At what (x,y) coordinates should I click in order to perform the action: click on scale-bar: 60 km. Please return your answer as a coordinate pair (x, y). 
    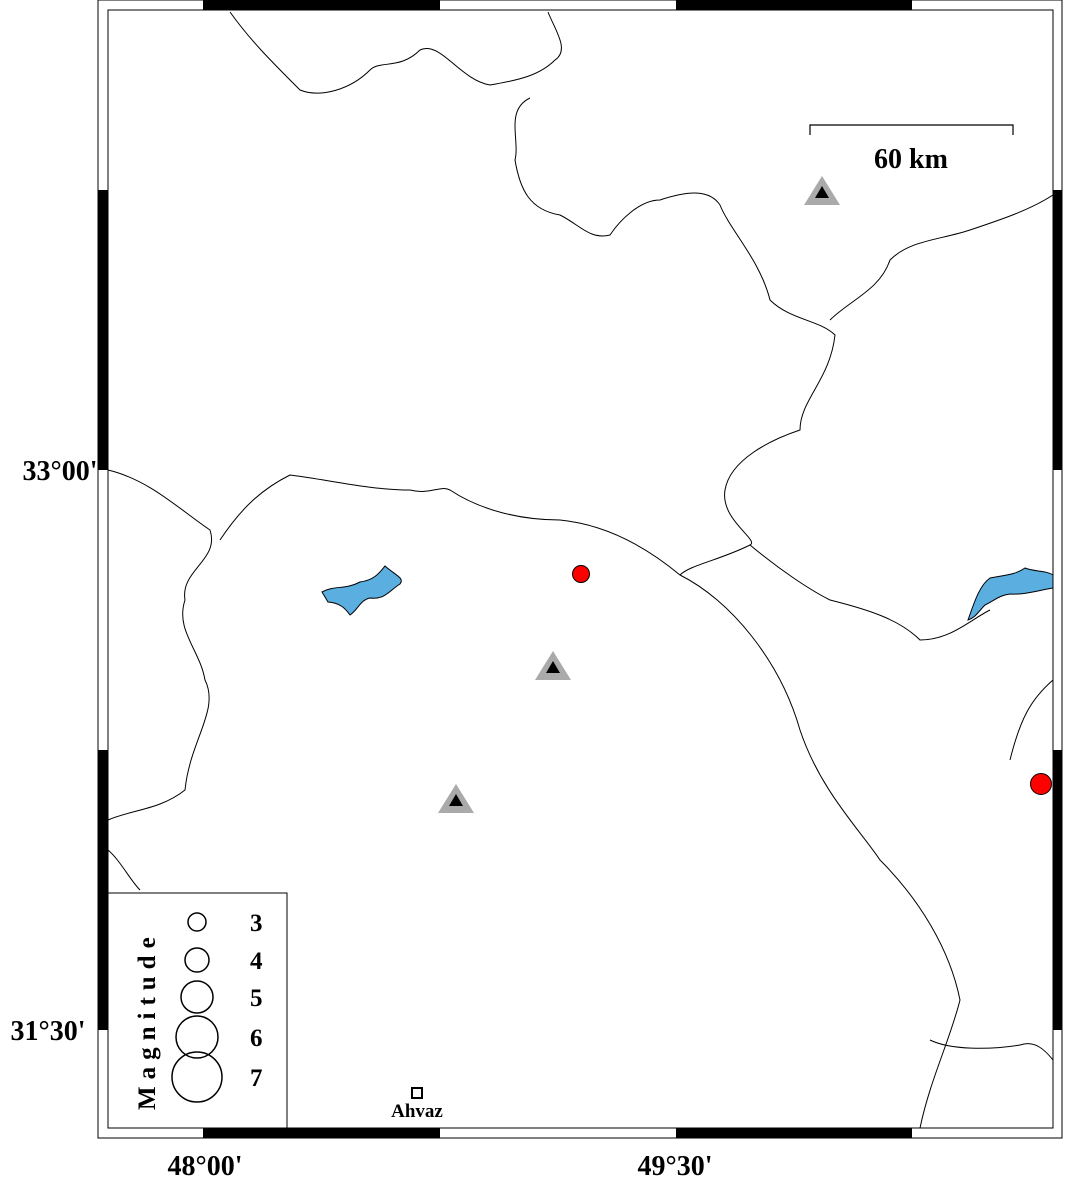
    Looking at the image, I should click on (911, 149).